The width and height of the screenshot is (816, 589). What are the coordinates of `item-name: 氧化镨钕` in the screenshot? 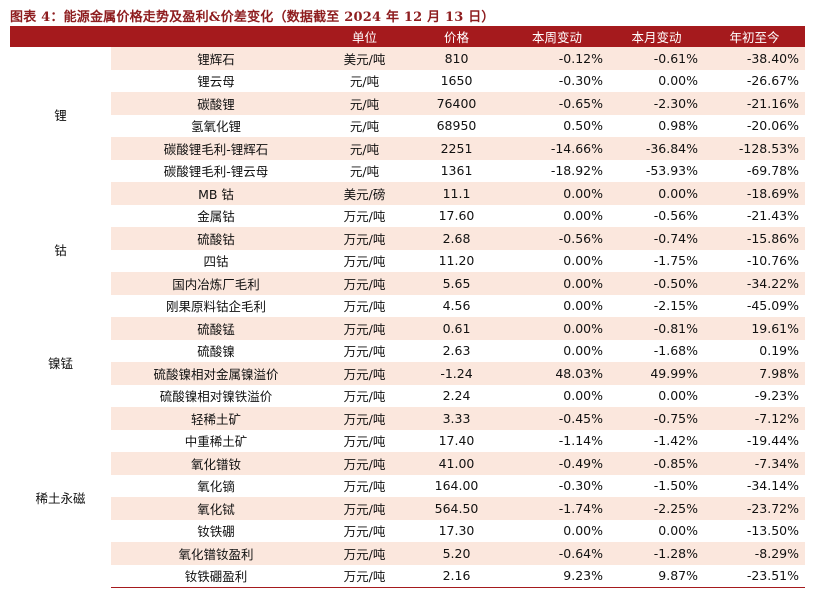 It's located at (216, 463).